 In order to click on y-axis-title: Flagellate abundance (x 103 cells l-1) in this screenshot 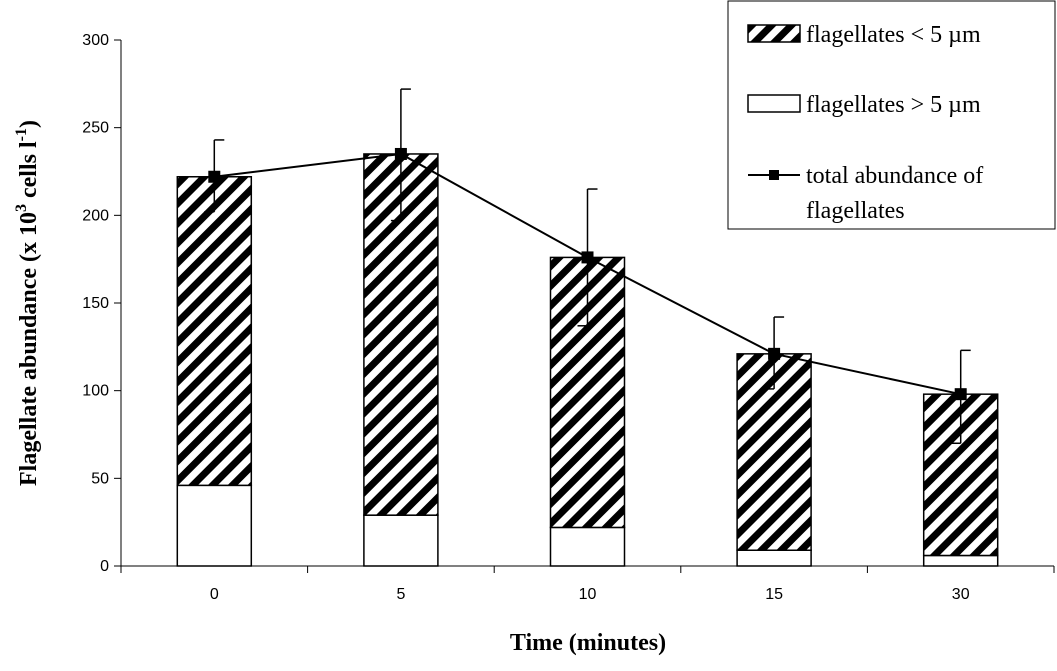, I will do `click(27, 303)`.